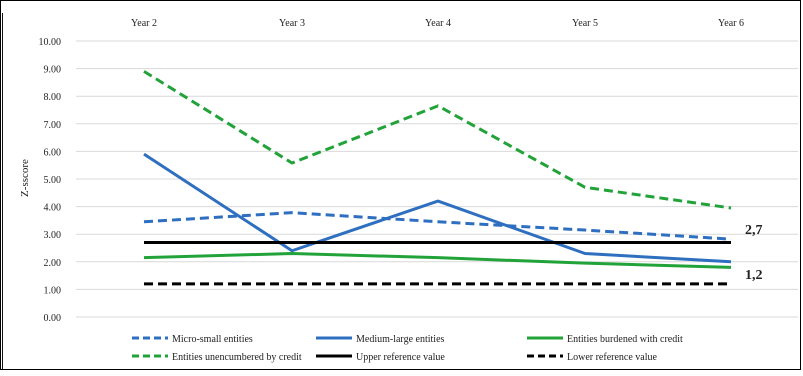 The height and width of the screenshot is (376, 803). I want to click on y-tick-label: 1.00, so click(53, 290).